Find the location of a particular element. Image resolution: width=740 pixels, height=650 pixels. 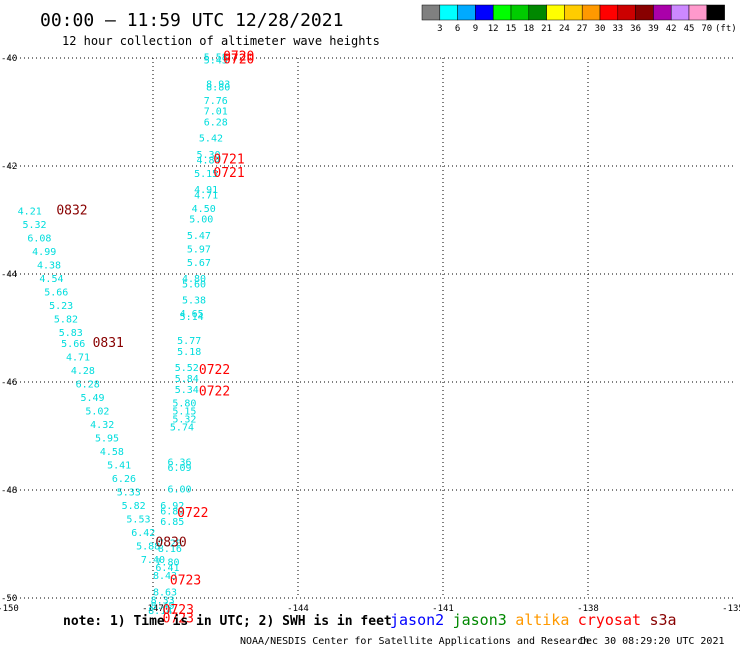

swh-point-label: 4.65 is located at coordinates (192, 314).